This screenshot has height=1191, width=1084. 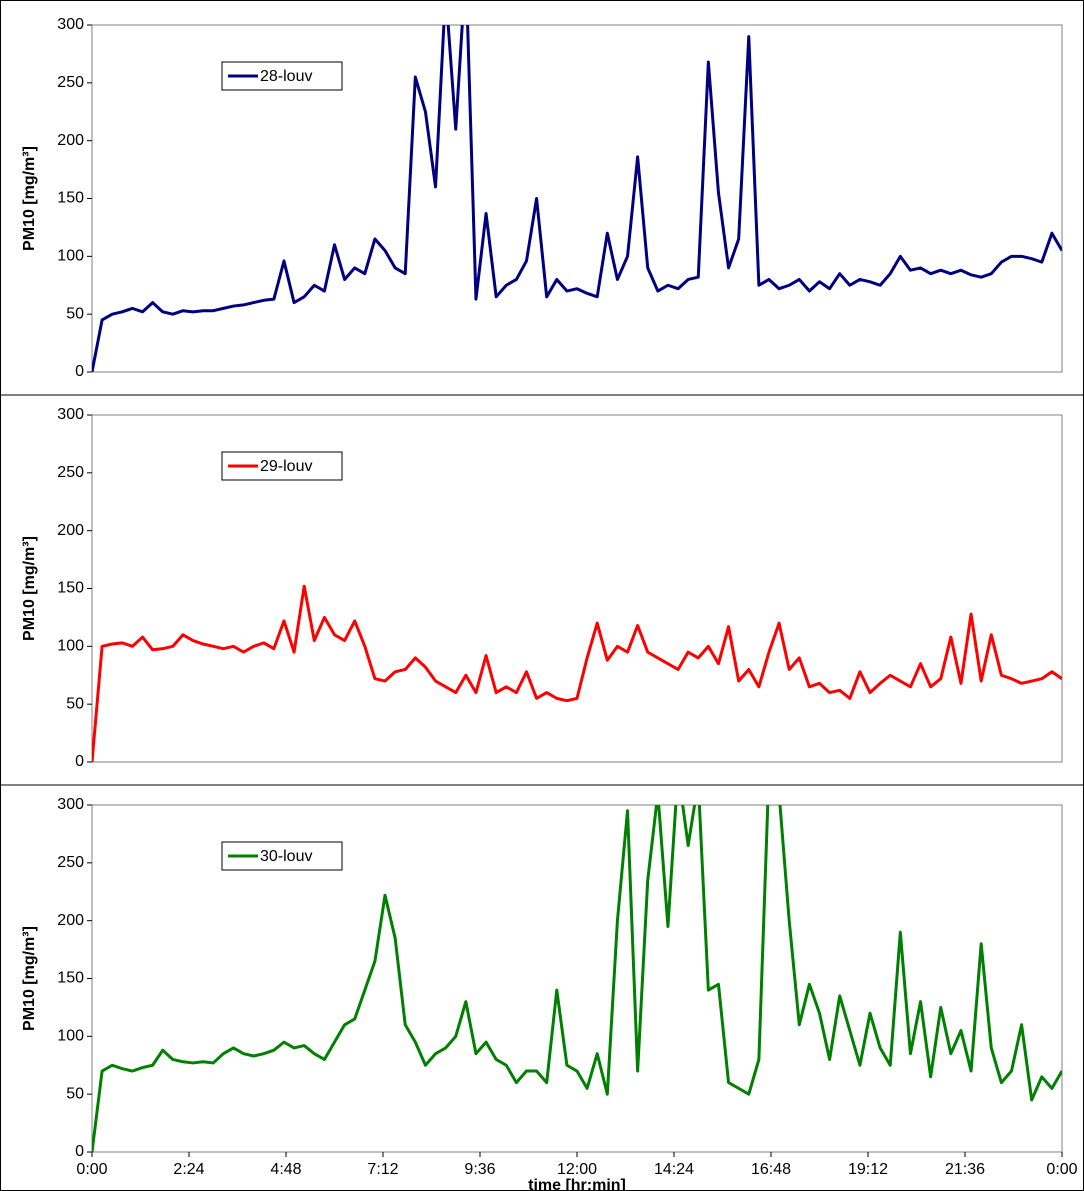 What do you see at coordinates (382, 1169) in the screenshot?
I see `x-tick-label: 7:12` at bounding box center [382, 1169].